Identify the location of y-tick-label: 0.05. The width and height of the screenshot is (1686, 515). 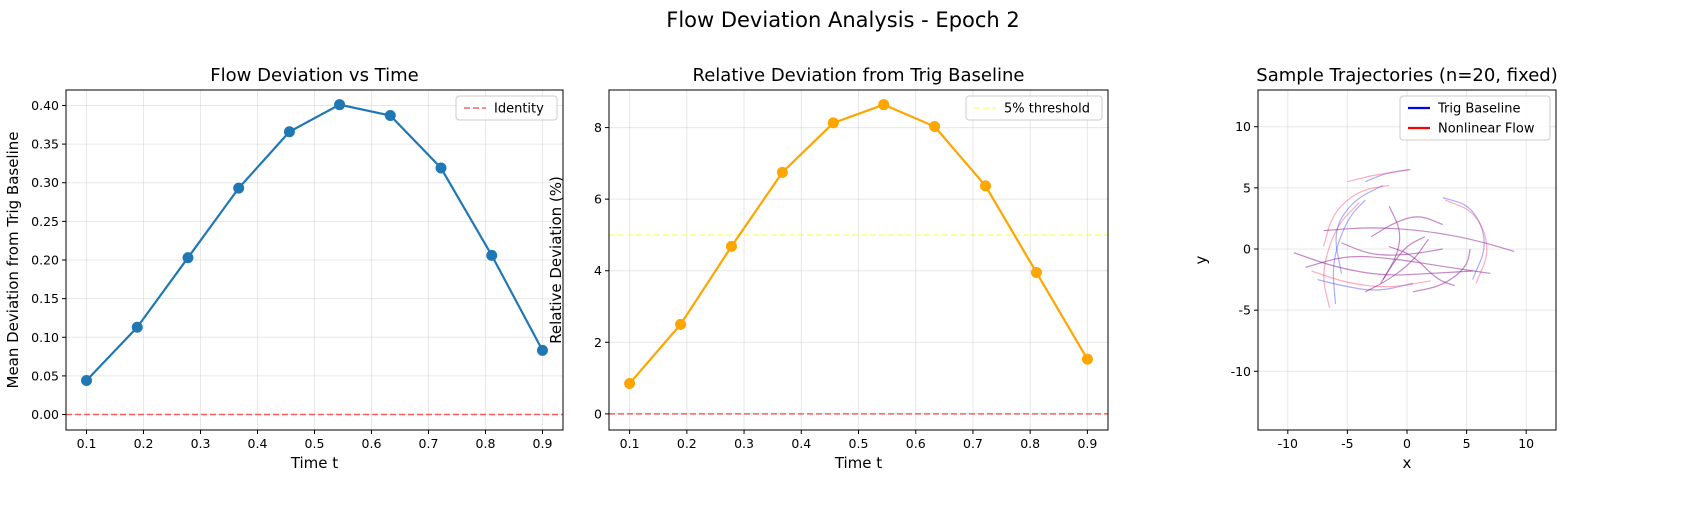
(45, 375).